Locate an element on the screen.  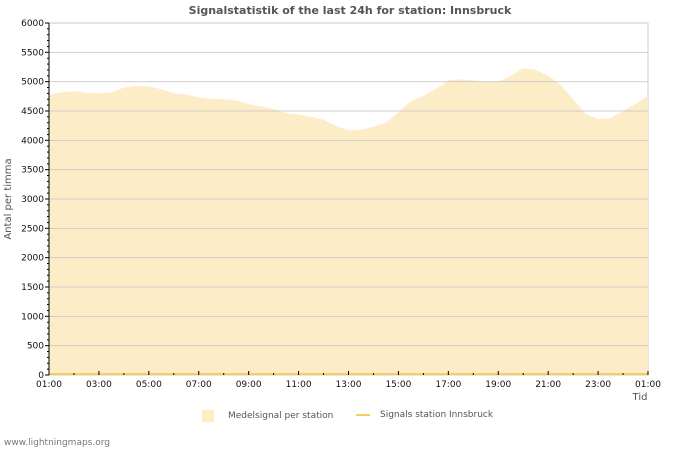
y-tick-label: 5500 is located at coordinates (32, 53).